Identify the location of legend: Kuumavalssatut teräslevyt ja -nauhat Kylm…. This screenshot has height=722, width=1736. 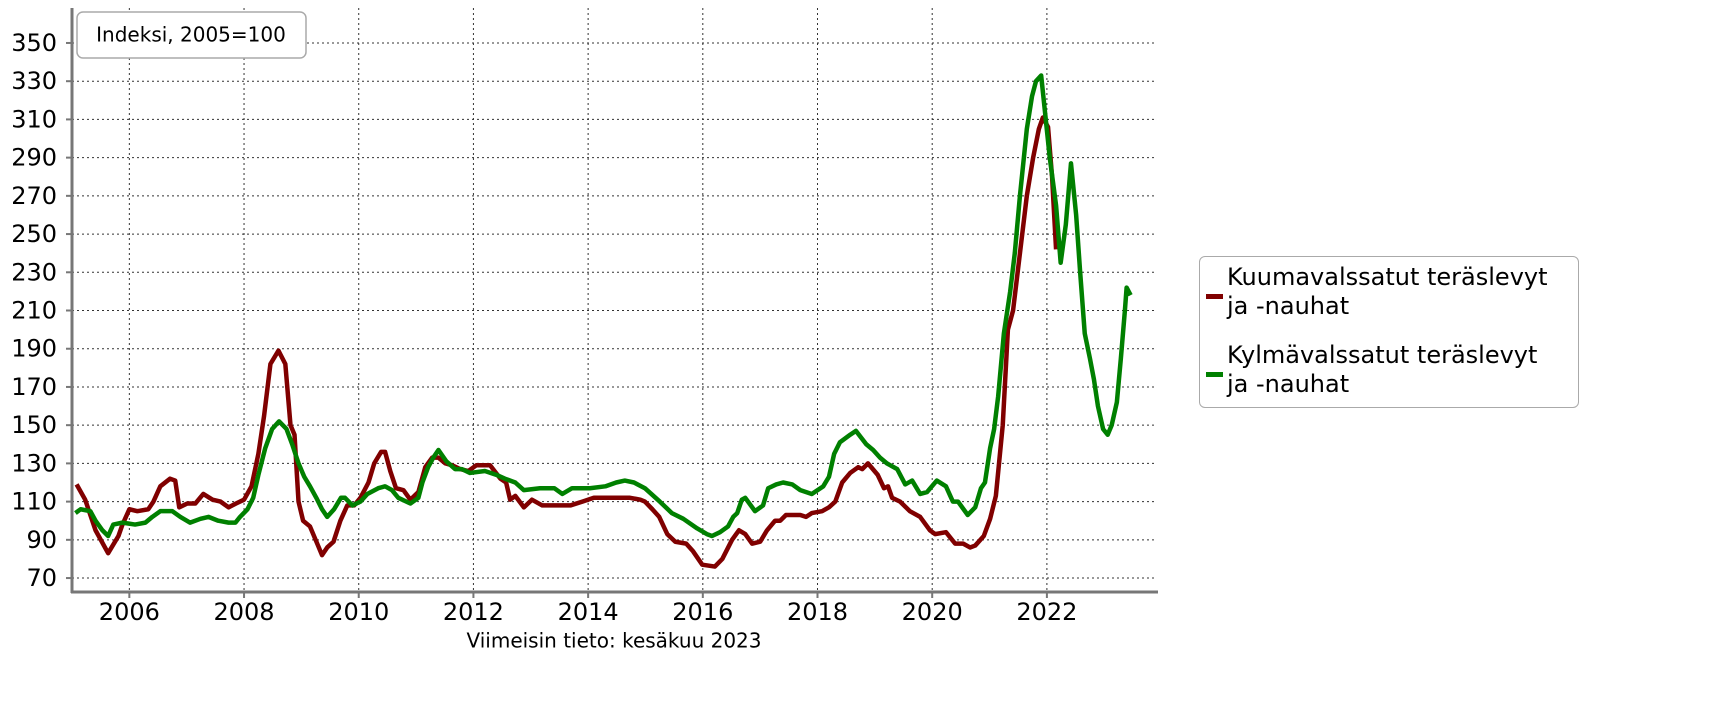
(1389, 332).